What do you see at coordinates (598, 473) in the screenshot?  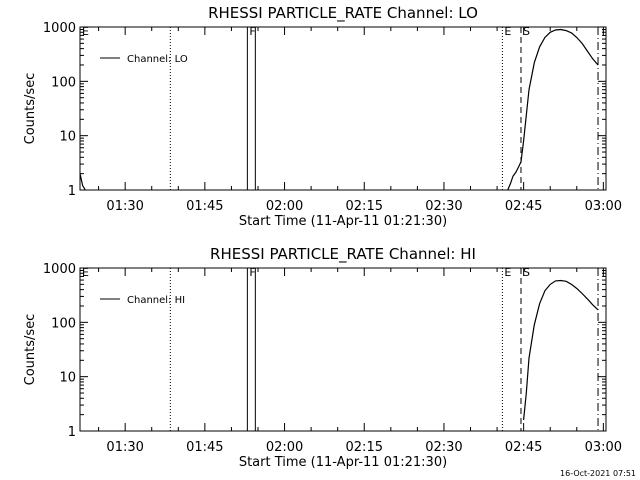 I see `footer-timestamp: 16-Oct-2021 07:51` at bounding box center [598, 473].